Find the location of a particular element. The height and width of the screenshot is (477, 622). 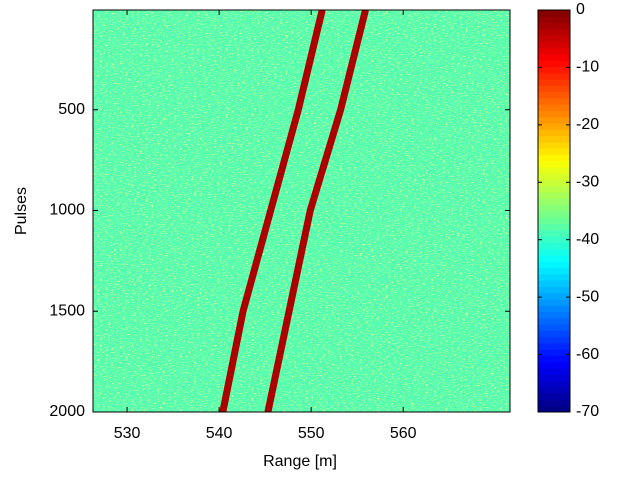

y-tick-label: 1500 is located at coordinates (67, 310).